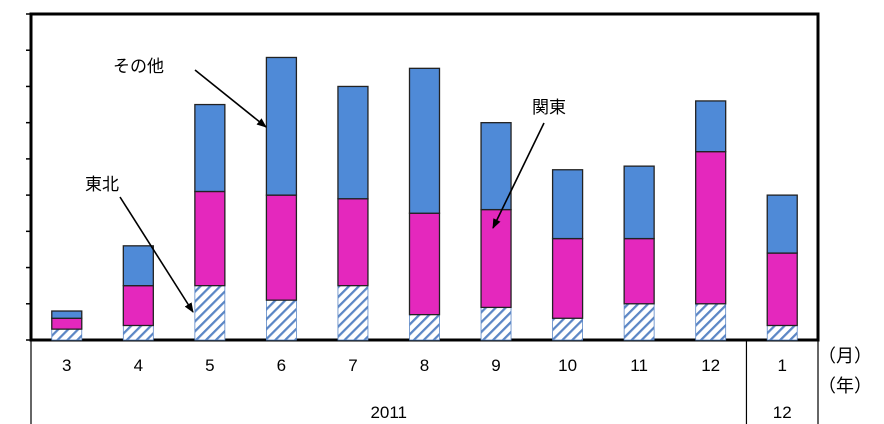  What do you see at coordinates (352, 365) in the screenshot?
I see `x-tick-label-month: 7` at bounding box center [352, 365].